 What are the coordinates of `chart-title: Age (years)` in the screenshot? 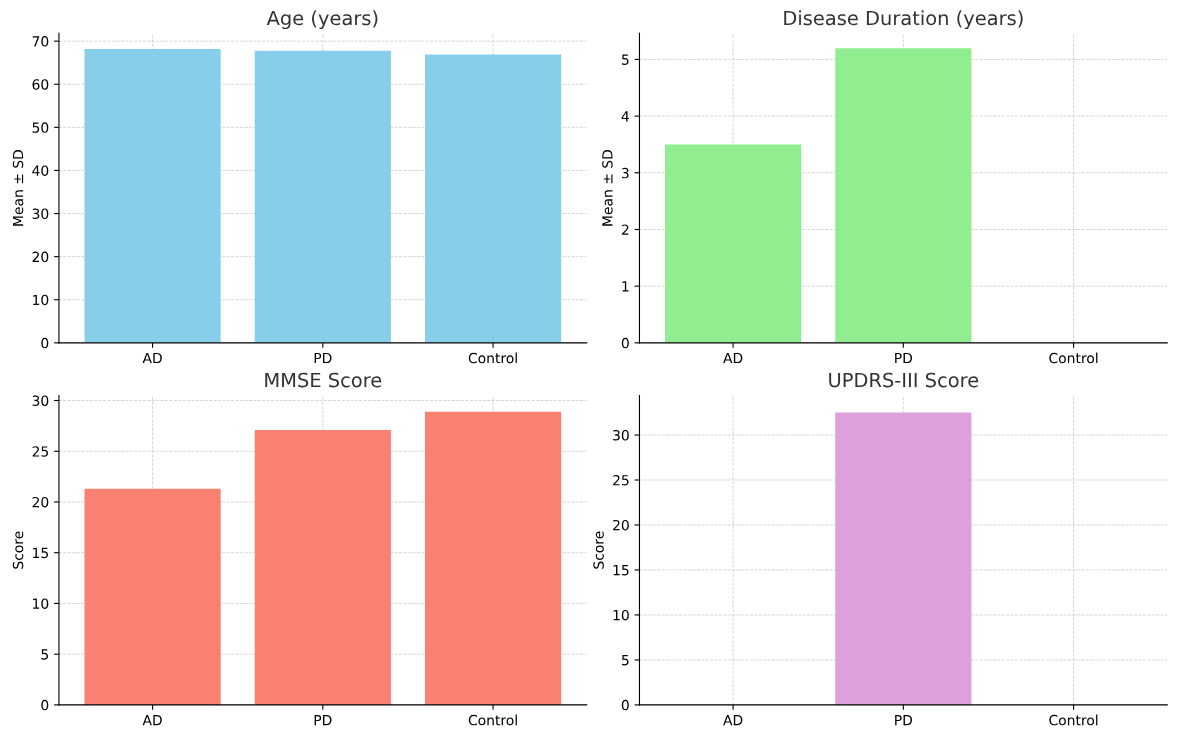 It's located at (322, 20).